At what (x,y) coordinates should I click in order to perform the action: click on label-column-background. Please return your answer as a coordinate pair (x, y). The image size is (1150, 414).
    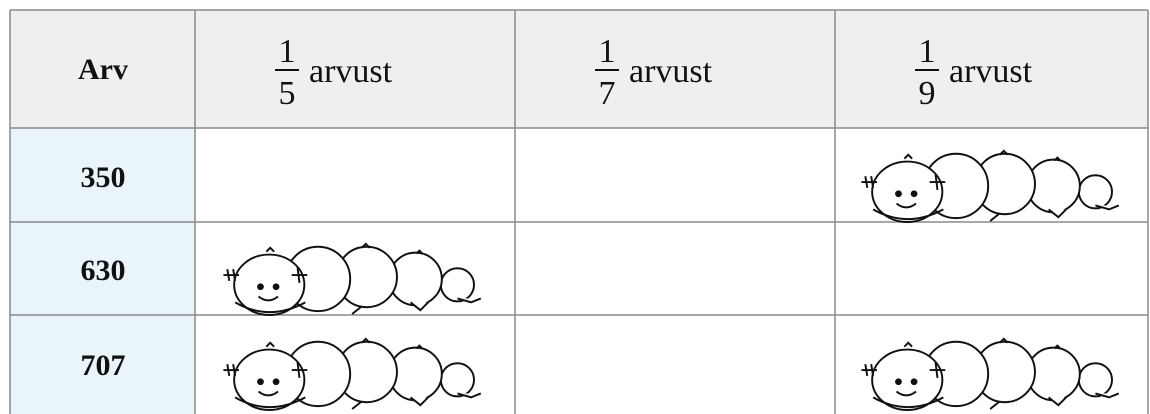
    Looking at the image, I should click on (102, 271).